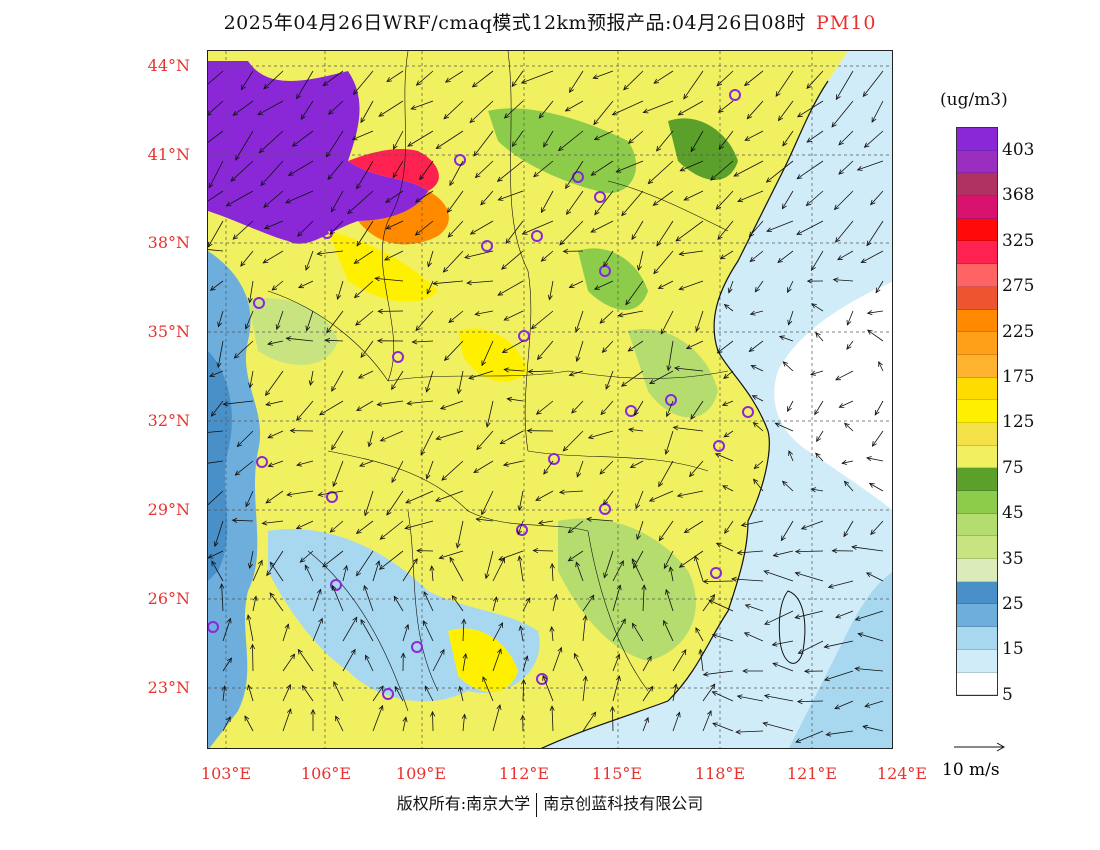  What do you see at coordinates (833, 395) in the screenshot?
I see `sea-clean-area` at bounding box center [833, 395].